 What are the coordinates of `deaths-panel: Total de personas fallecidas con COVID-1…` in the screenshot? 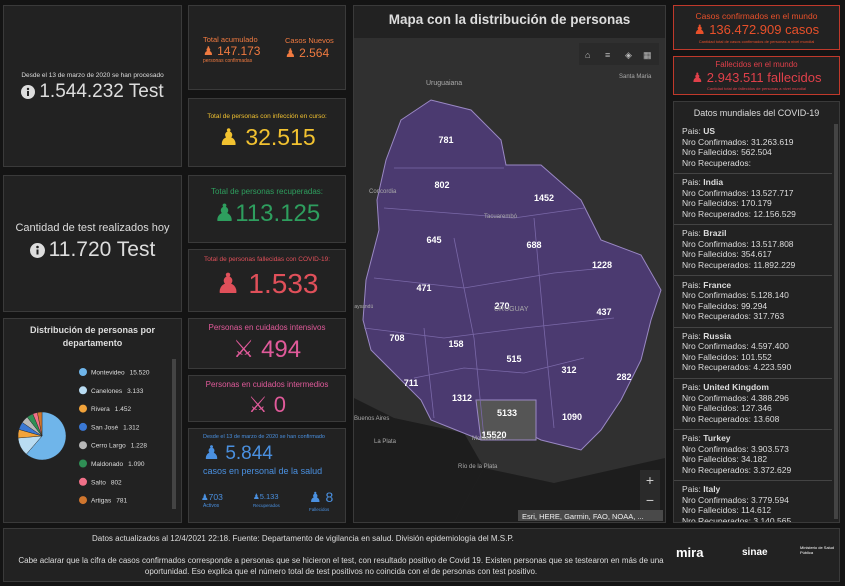 It's located at (267, 280).